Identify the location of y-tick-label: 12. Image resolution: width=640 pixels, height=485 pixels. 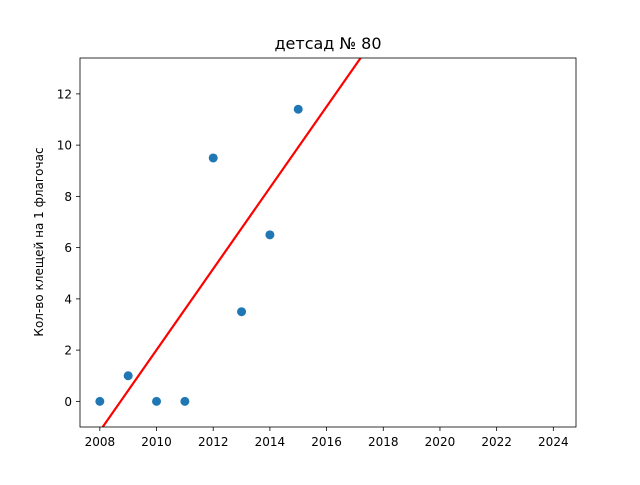
(64, 94).